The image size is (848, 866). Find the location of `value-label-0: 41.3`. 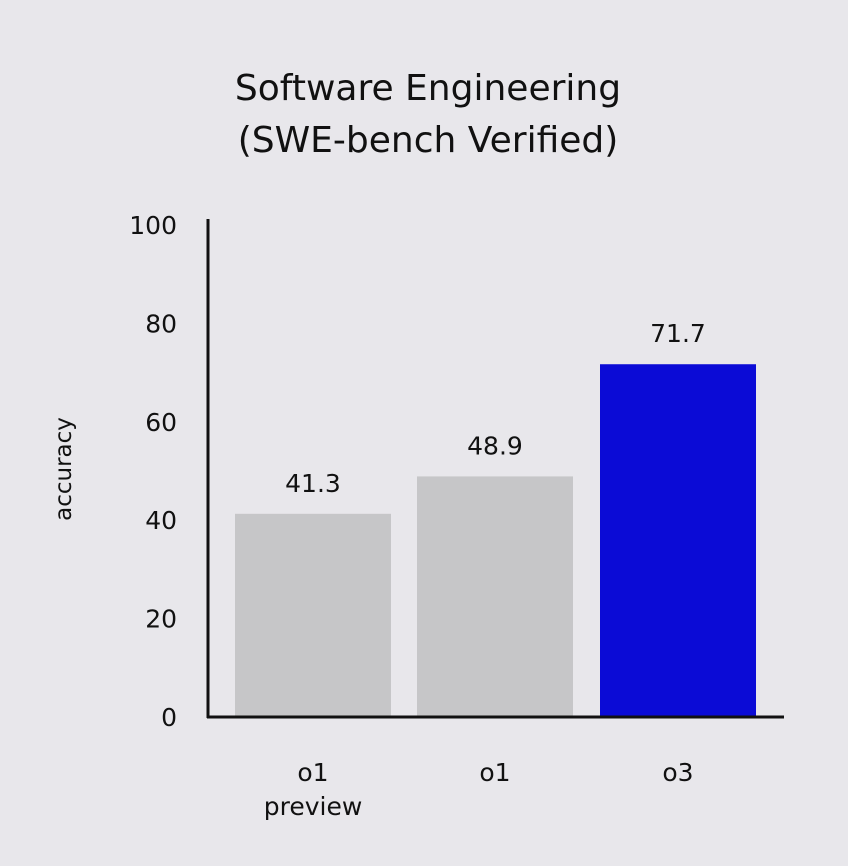

value-label-0: 41.3 is located at coordinates (313, 483).